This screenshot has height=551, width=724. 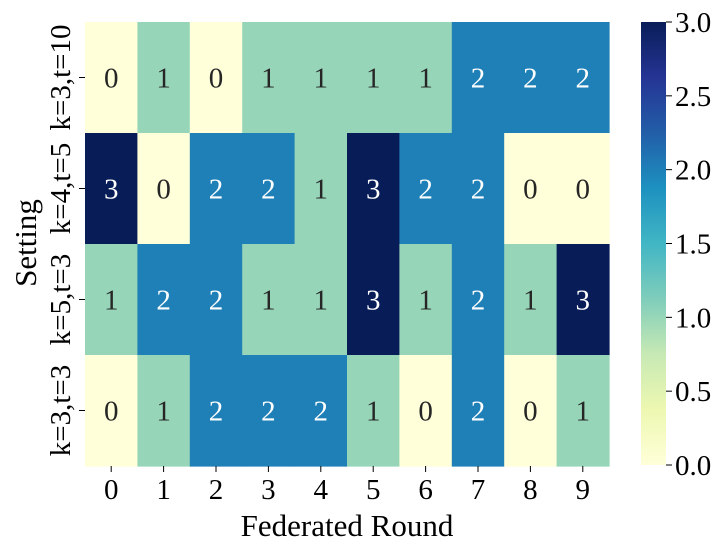 What do you see at coordinates (693, 171) in the screenshot?
I see `colorbar-tick-label: 2.0` at bounding box center [693, 171].